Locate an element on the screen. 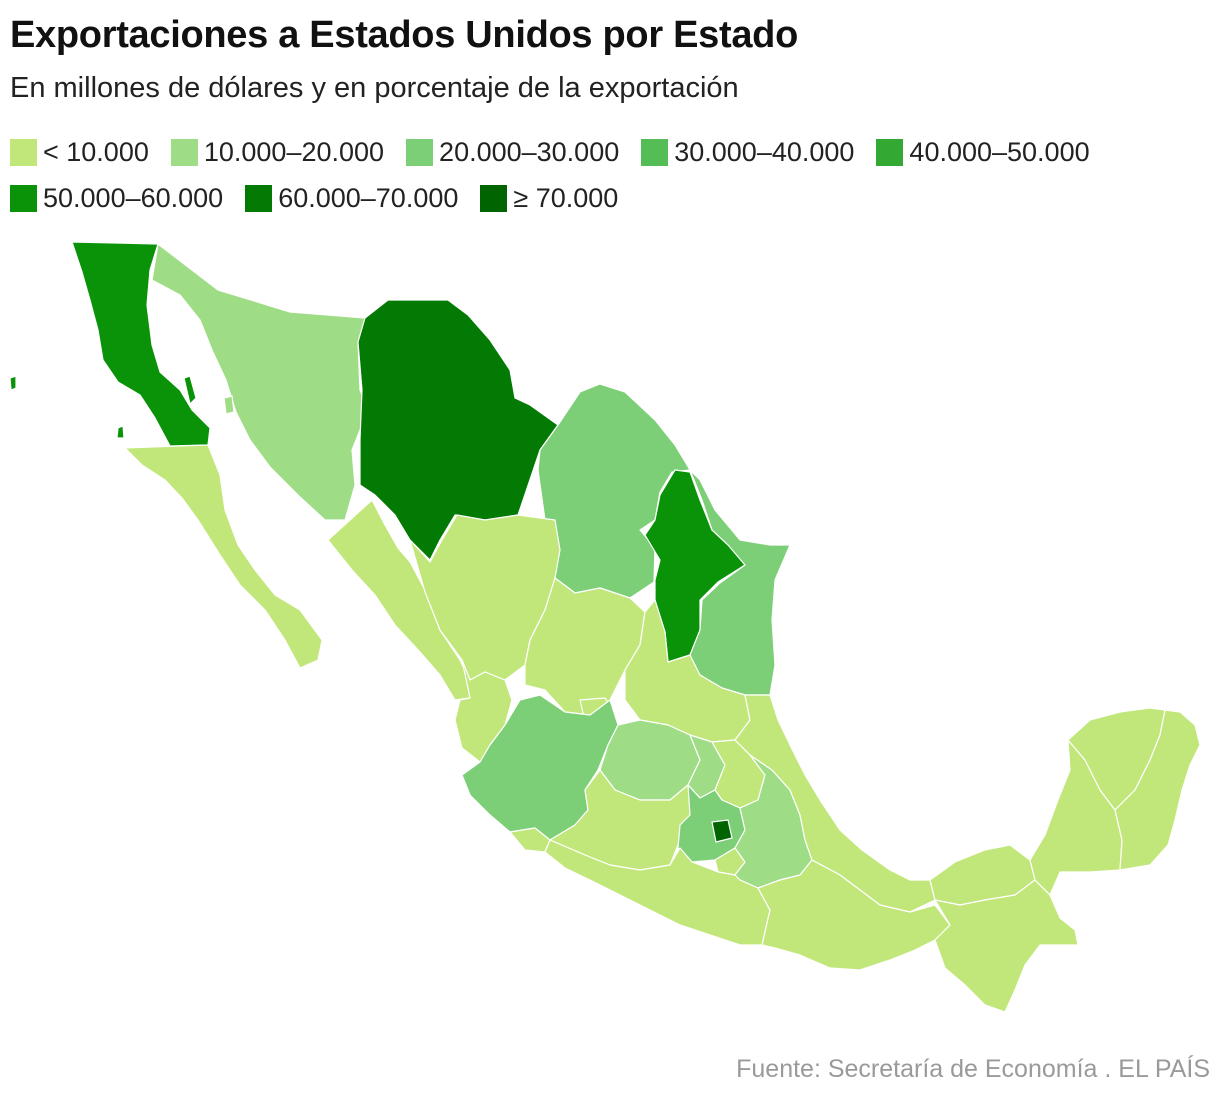  legend-item: 10.000–20.000 is located at coordinates (277, 152).